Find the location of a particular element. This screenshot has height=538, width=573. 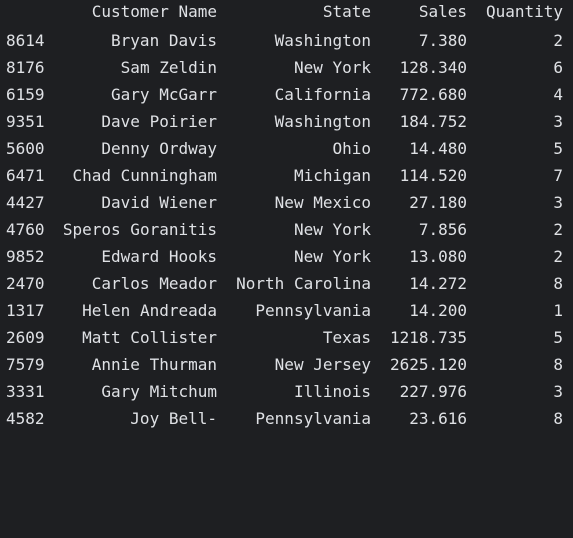

table-row: 4582 Joy Bell- Pennsylvania 23.616 8 is located at coordinates (286, 418).